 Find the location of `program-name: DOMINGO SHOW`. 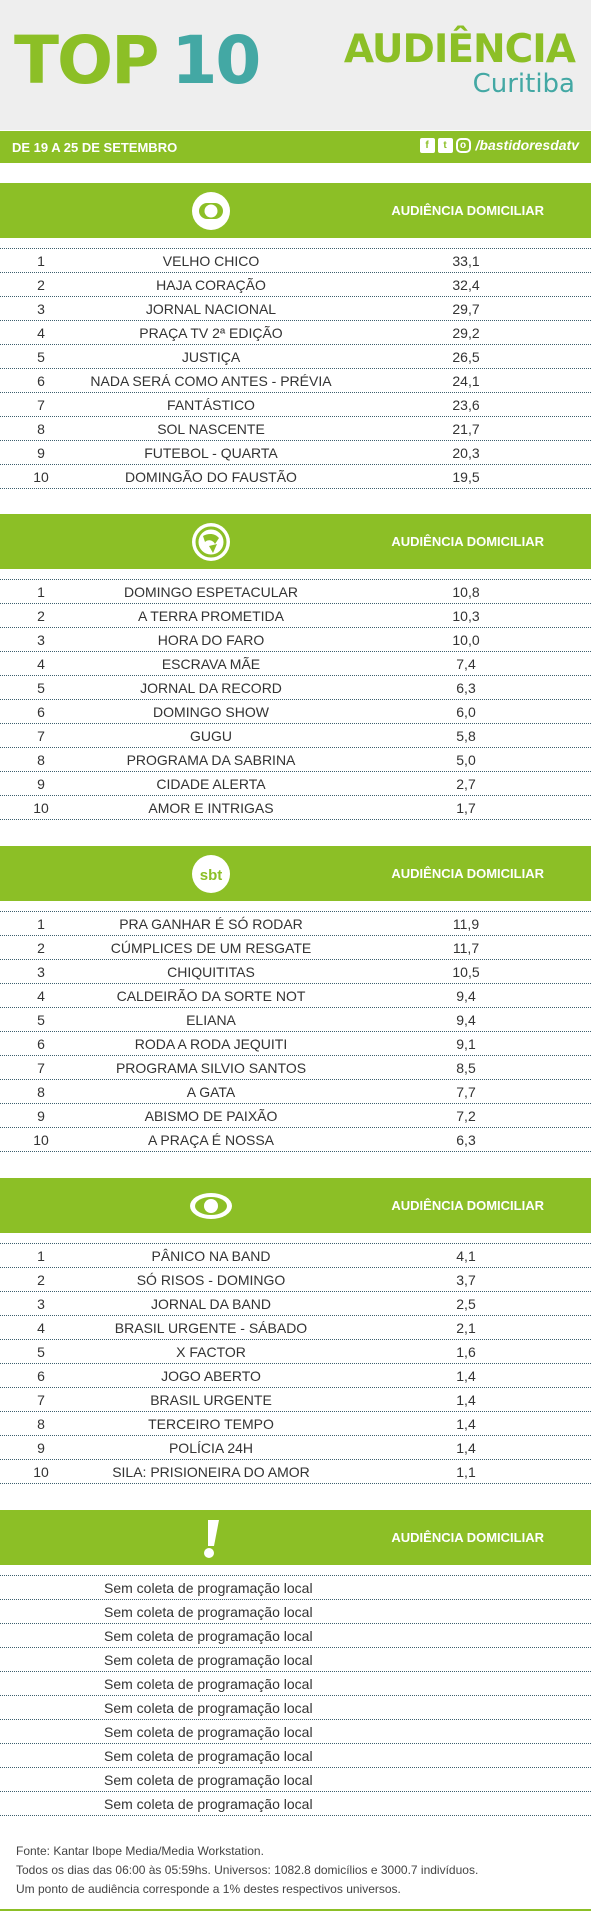

program-name: DOMINGO SHOW is located at coordinates (211, 712).